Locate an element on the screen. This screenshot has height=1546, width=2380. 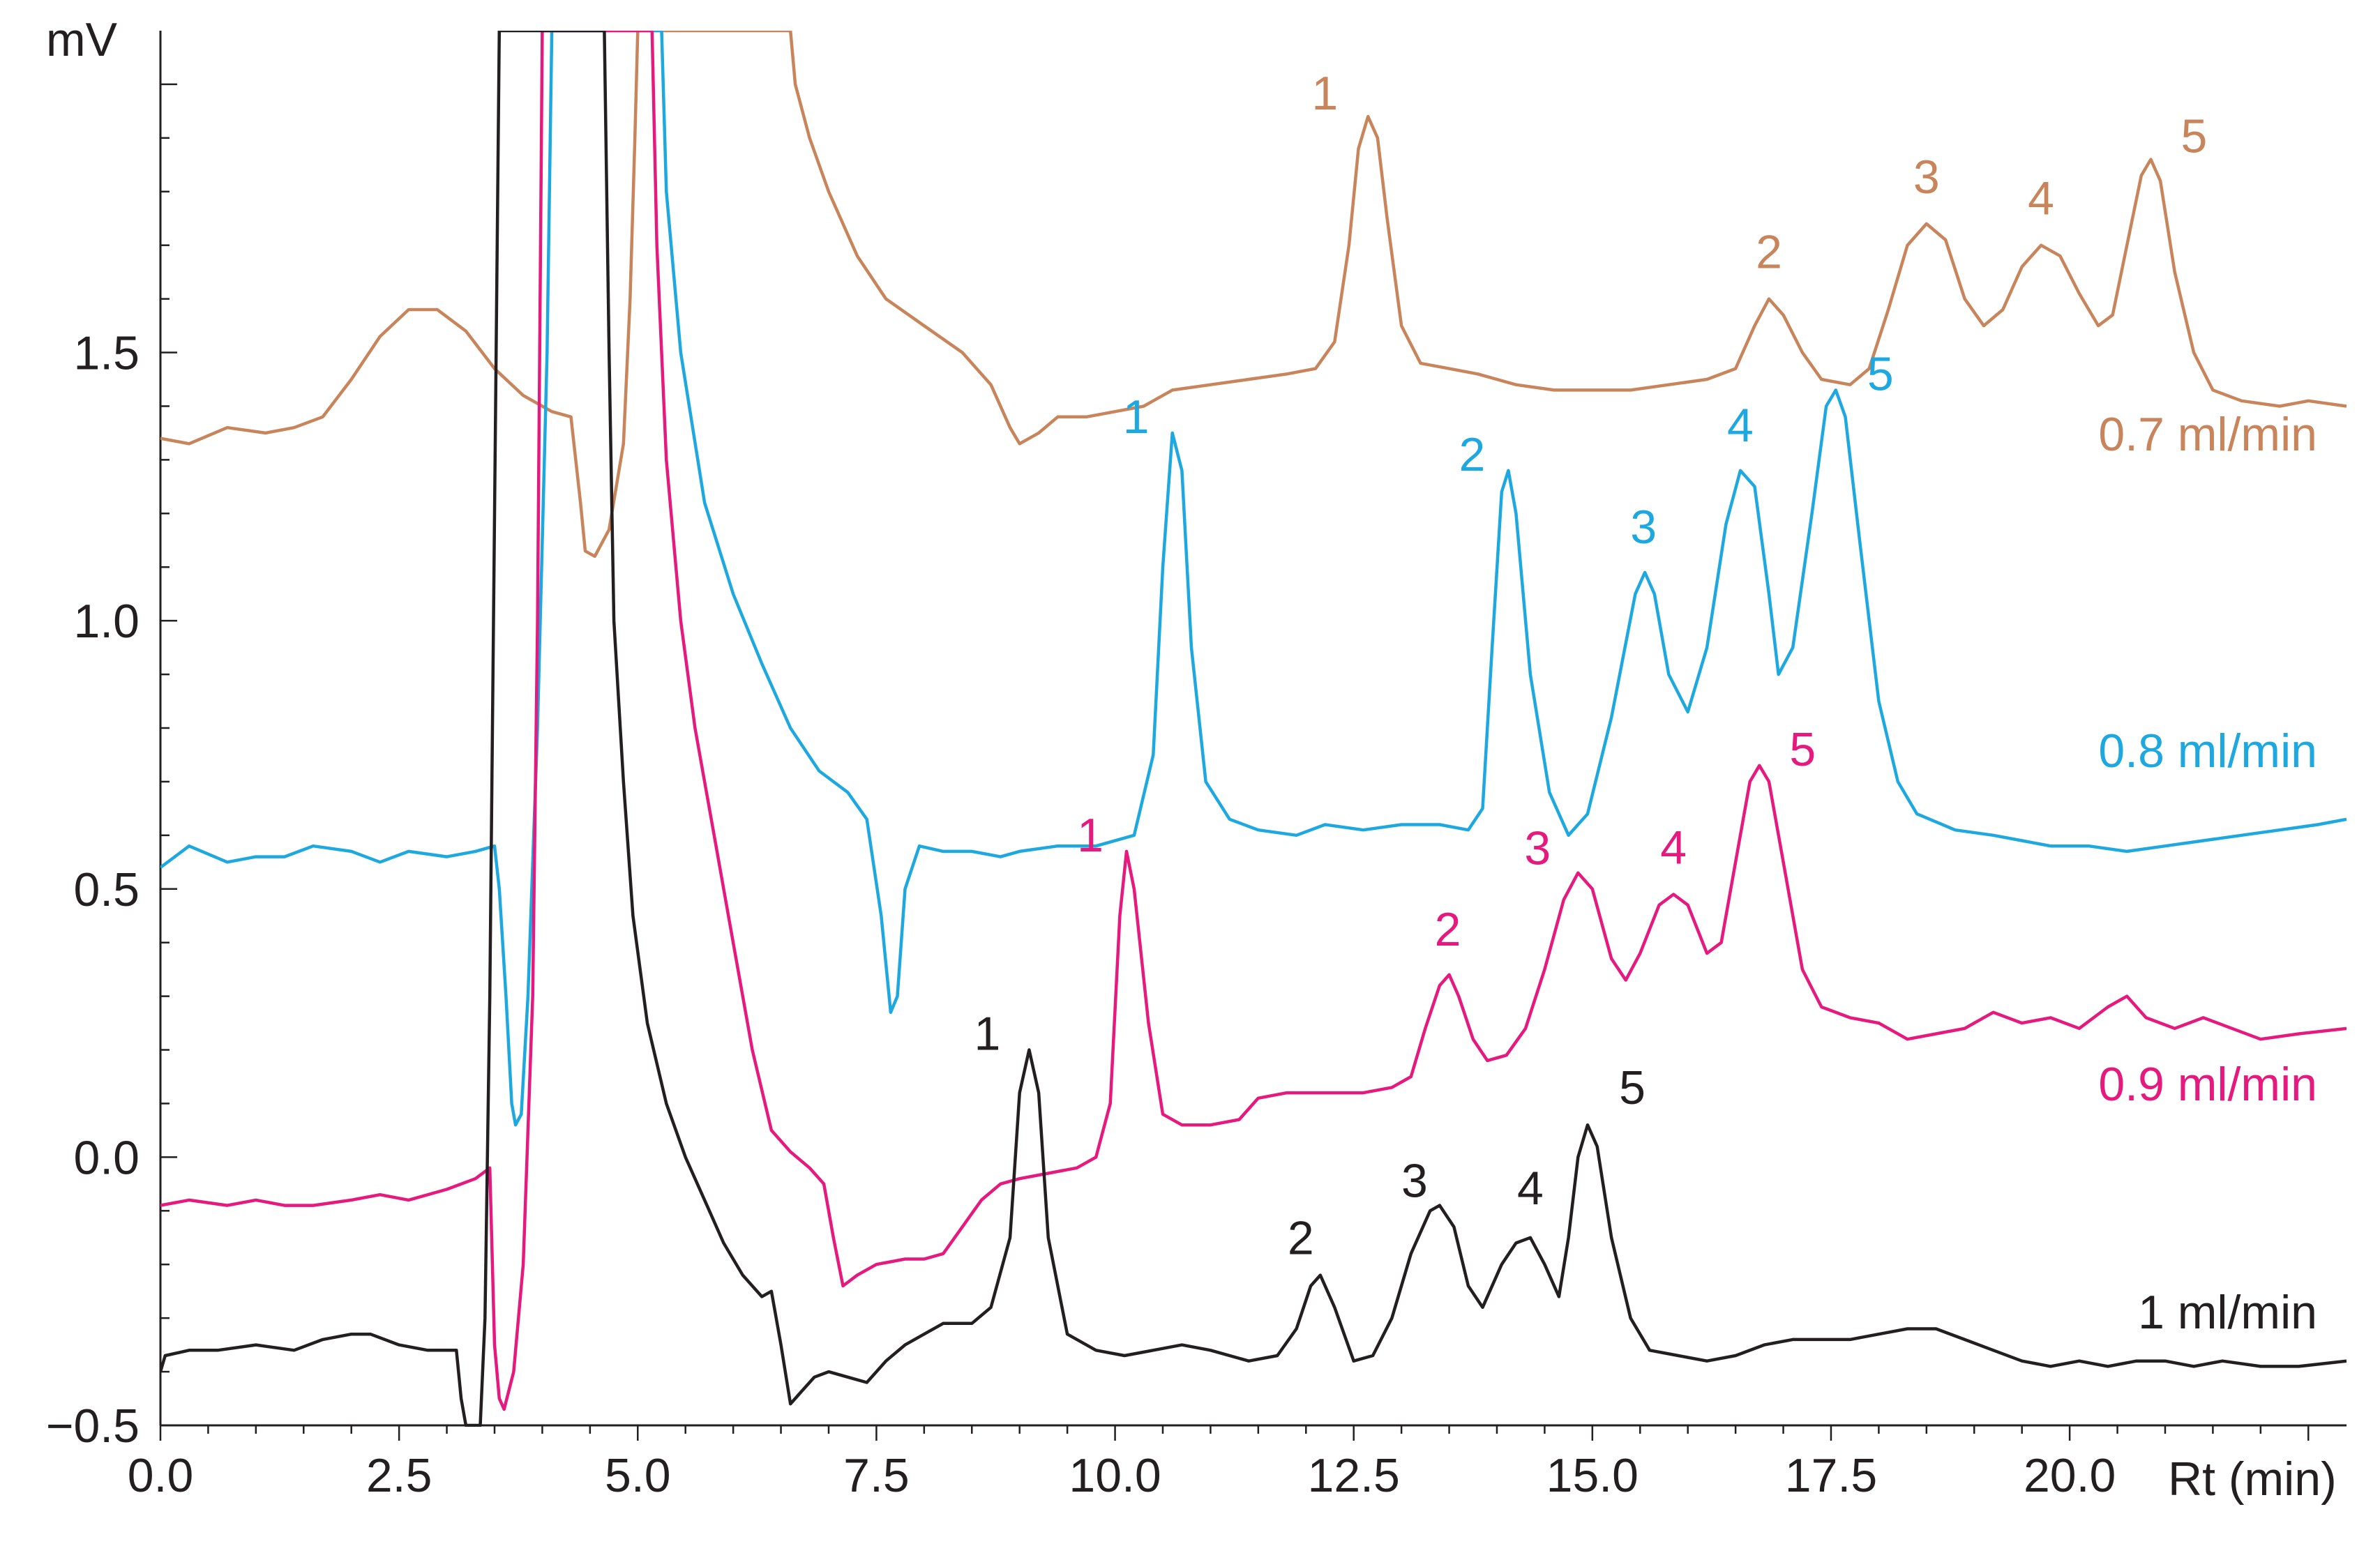
y-tick-label: −0.5 is located at coordinates (93, 1427).